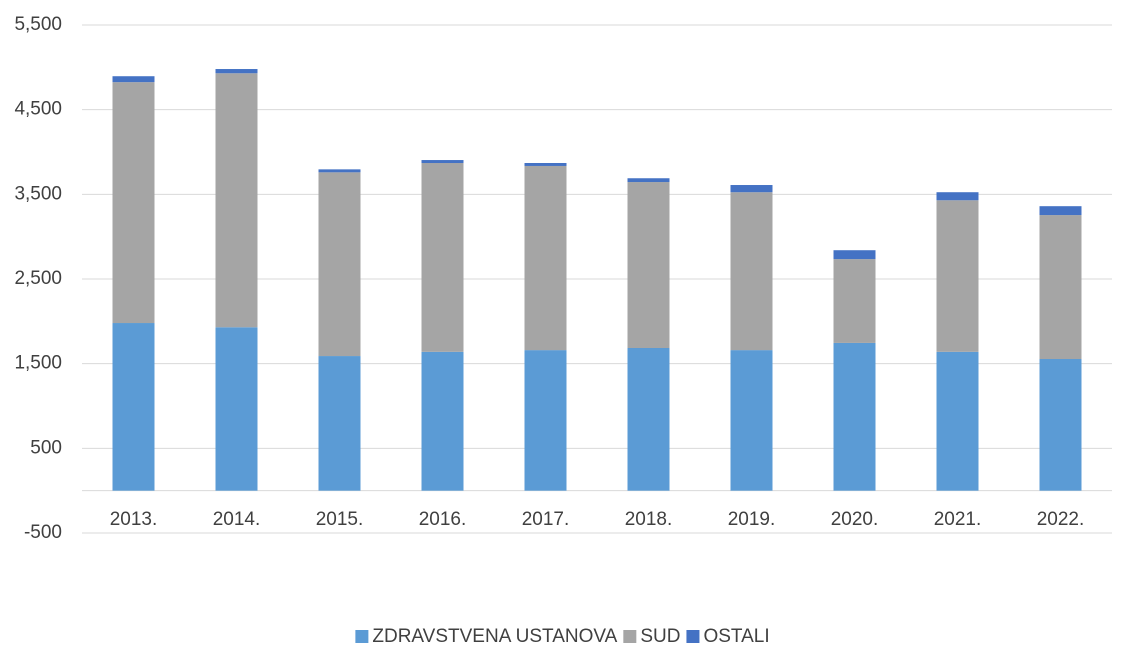 The image size is (1125, 653). What do you see at coordinates (736, 636) in the screenshot?
I see `legend-label: OSTALI` at bounding box center [736, 636].